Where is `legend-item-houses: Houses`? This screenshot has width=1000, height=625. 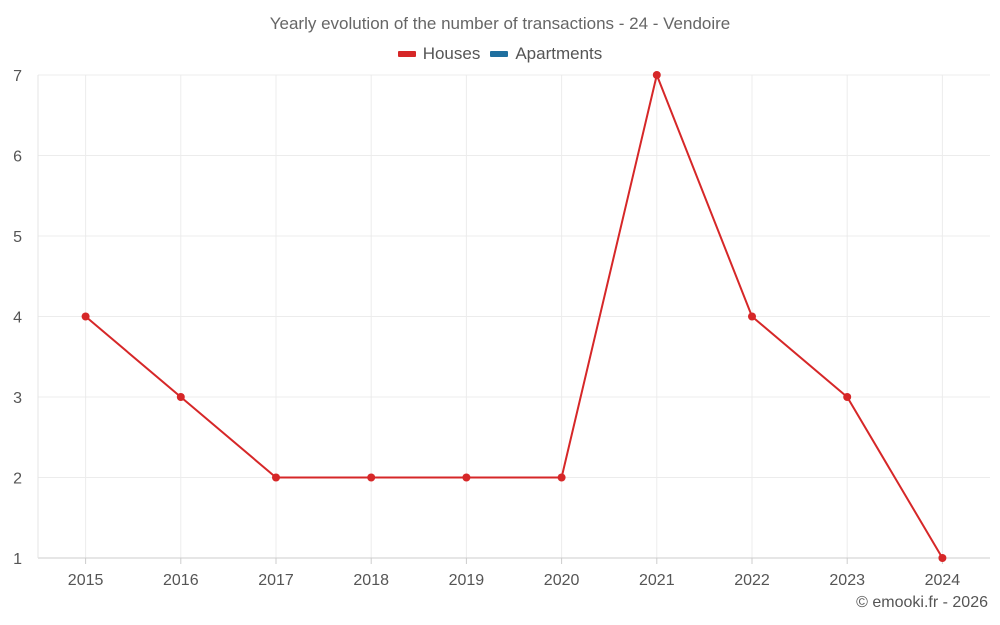
legend-item-houses: Houses is located at coordinates (439, 54).